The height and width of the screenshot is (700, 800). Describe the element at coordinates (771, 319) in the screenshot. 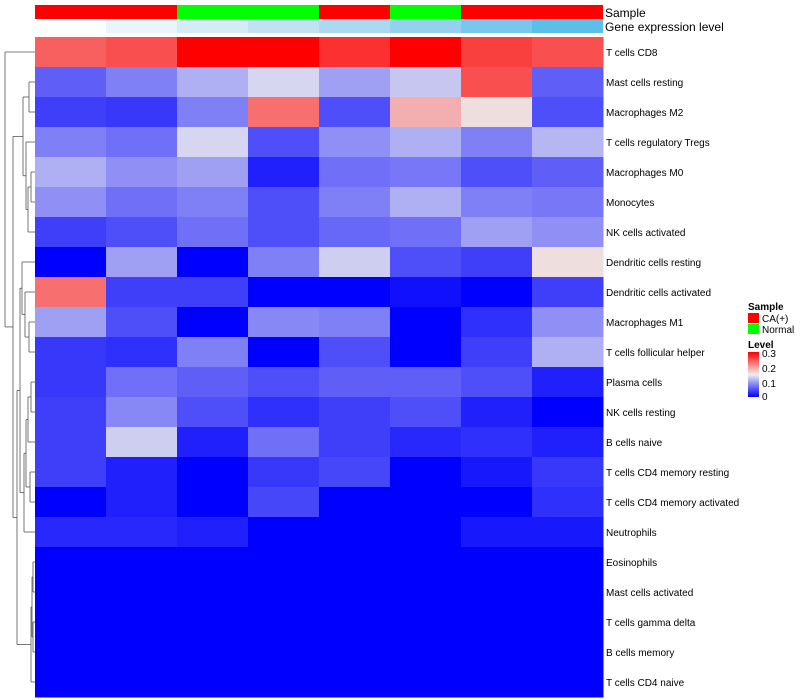

I see `sample-legend: Sample CA(+) Normal` at that location.